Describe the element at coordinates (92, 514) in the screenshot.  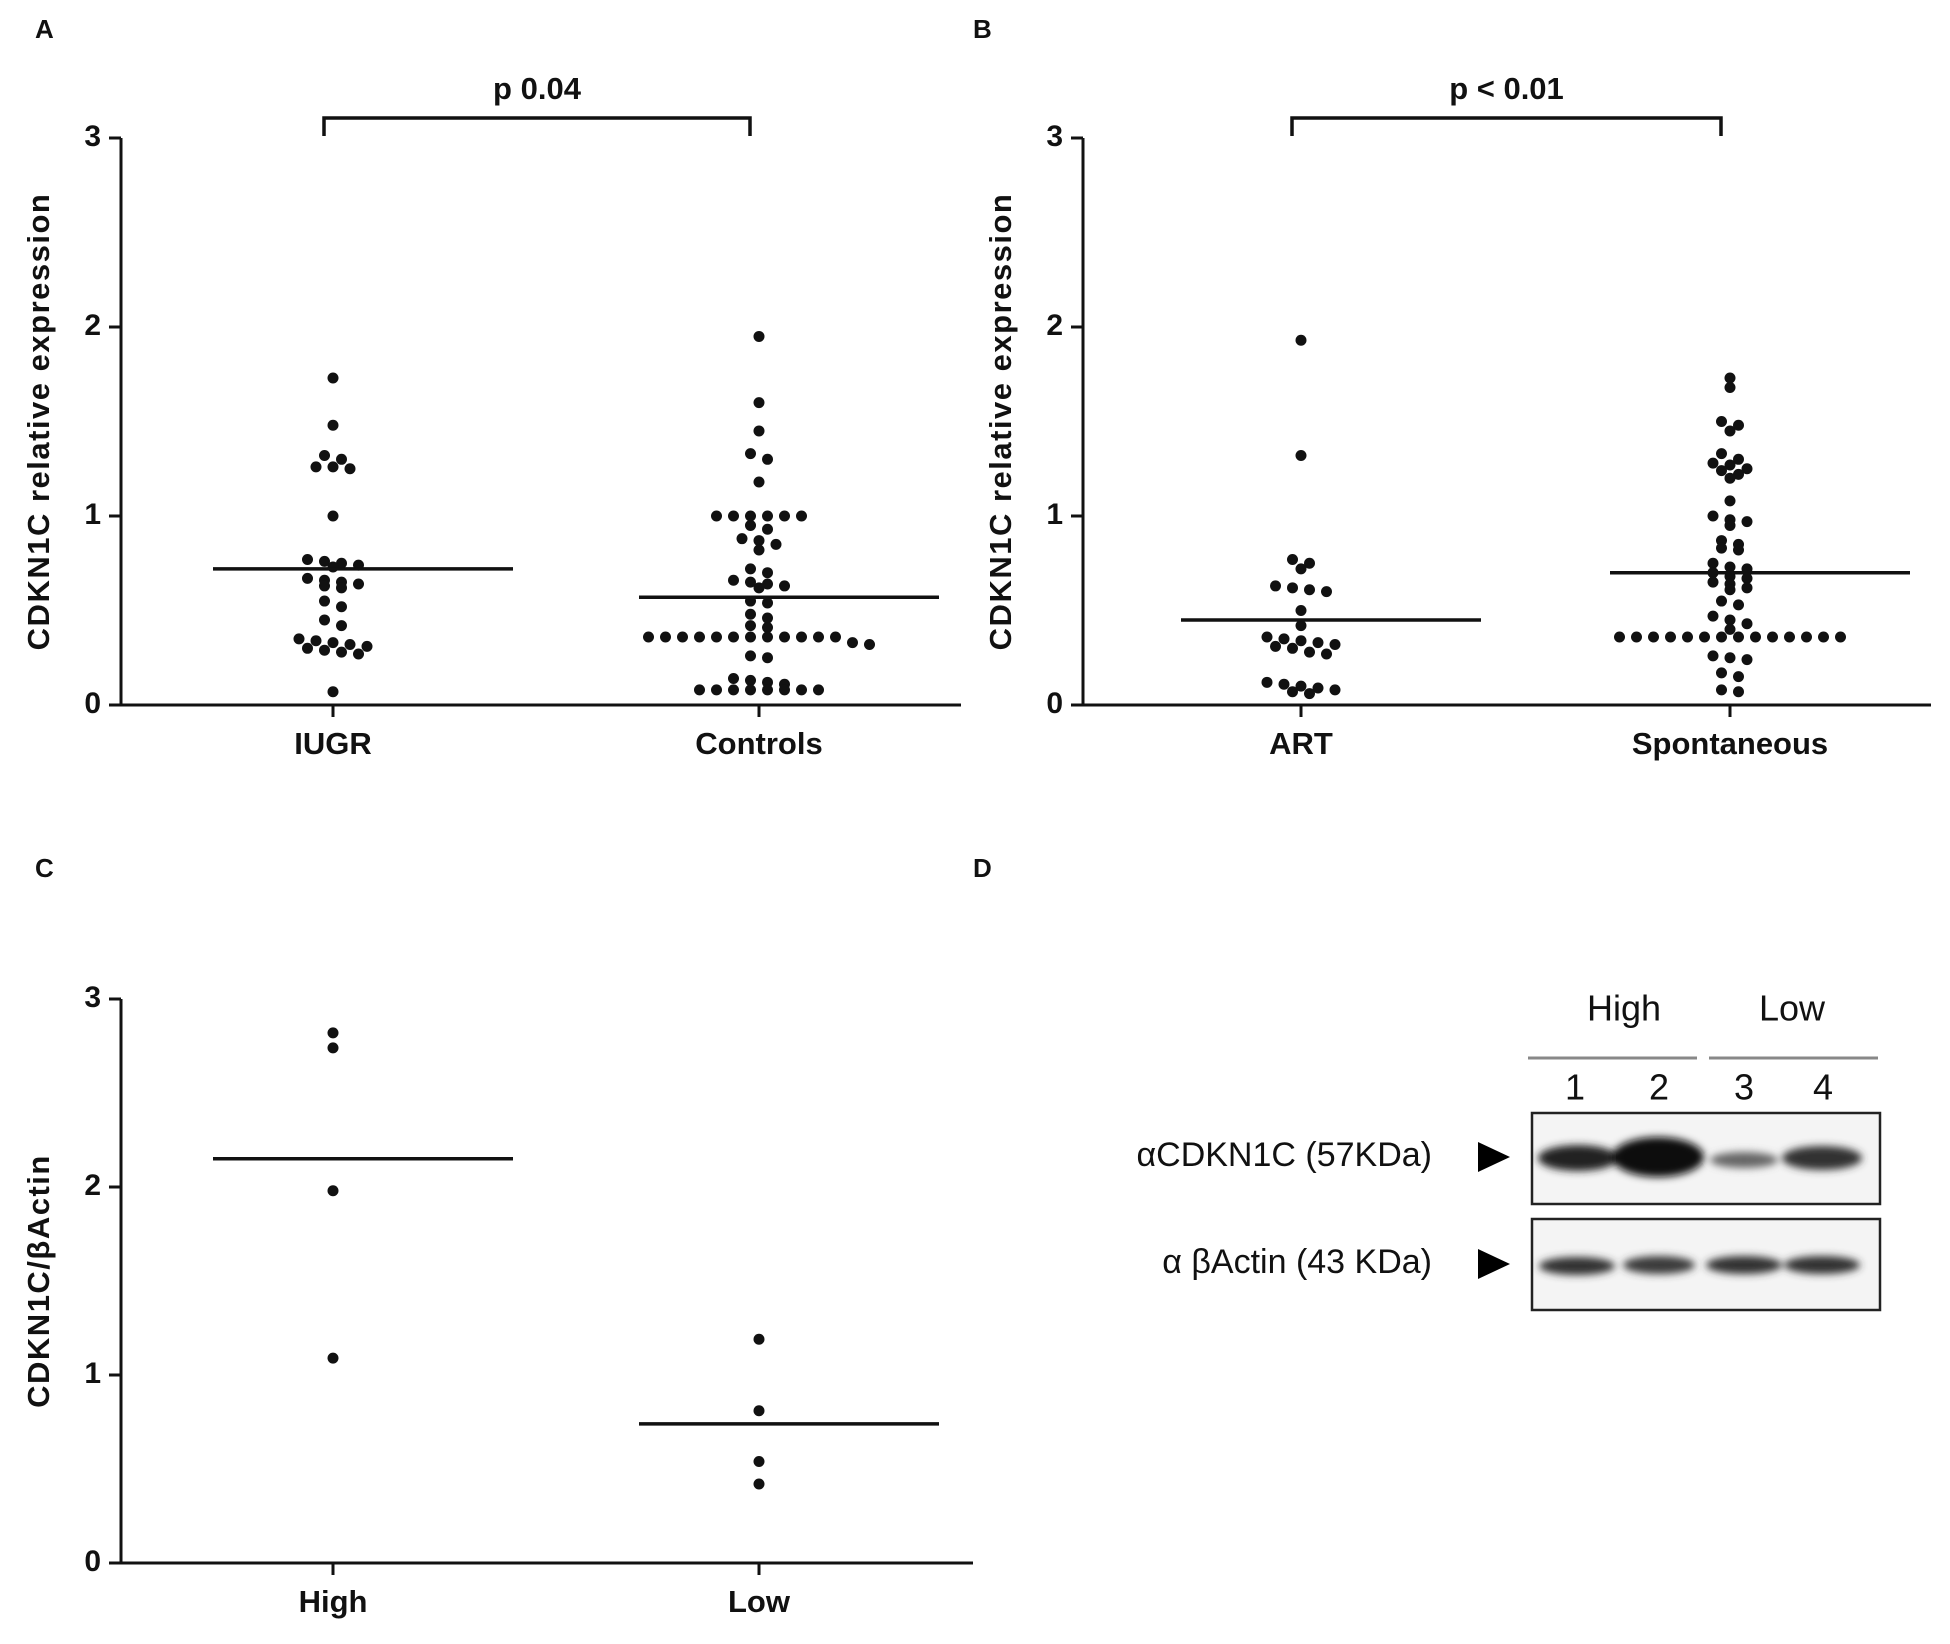
I see `y-tick-label: 1` at that location.